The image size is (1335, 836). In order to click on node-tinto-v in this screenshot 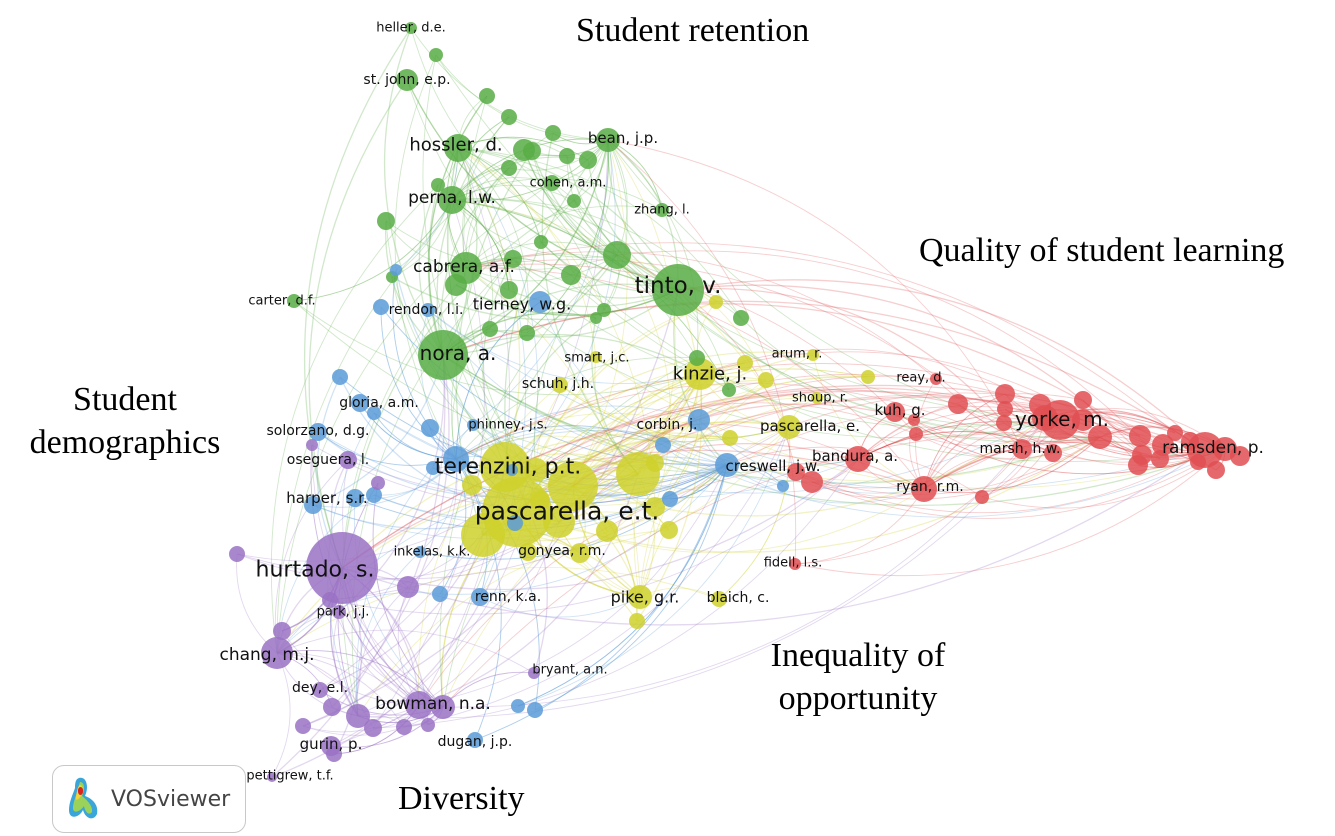, I will do `click(678, 290)`.